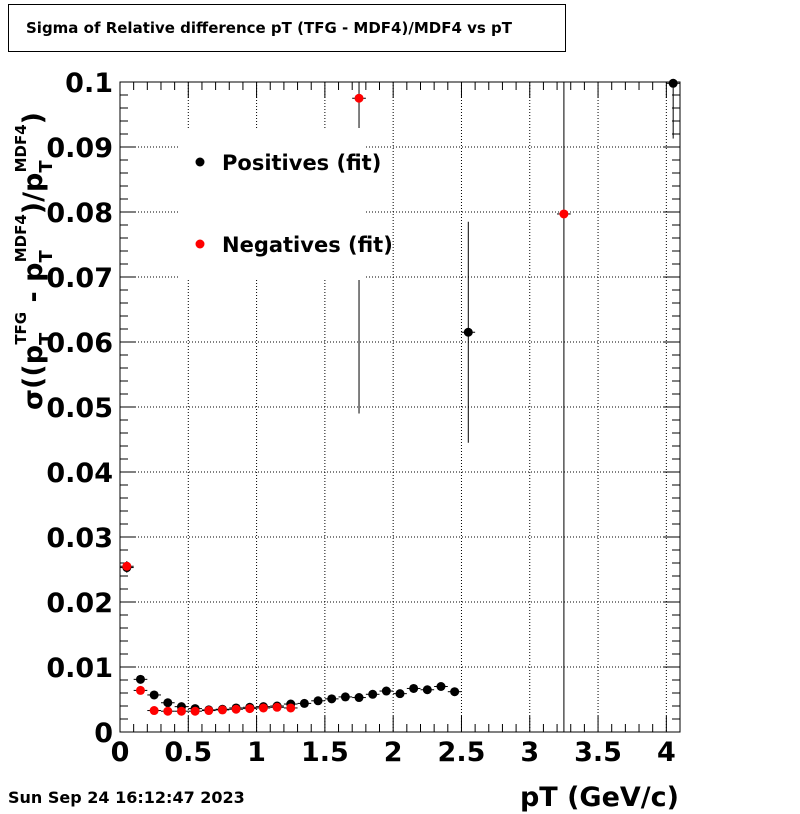 This screenshot has width=800, height=814. Describe the element at coordinates (325, 752) in the screenshot. I see `x-tick-label: 1.5` at that location.